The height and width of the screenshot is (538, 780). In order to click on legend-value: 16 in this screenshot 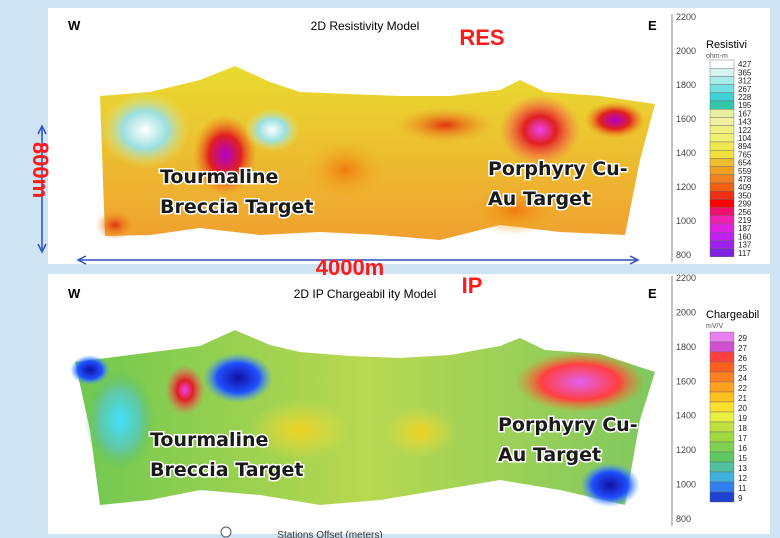, I will do `click(742, 448)`.